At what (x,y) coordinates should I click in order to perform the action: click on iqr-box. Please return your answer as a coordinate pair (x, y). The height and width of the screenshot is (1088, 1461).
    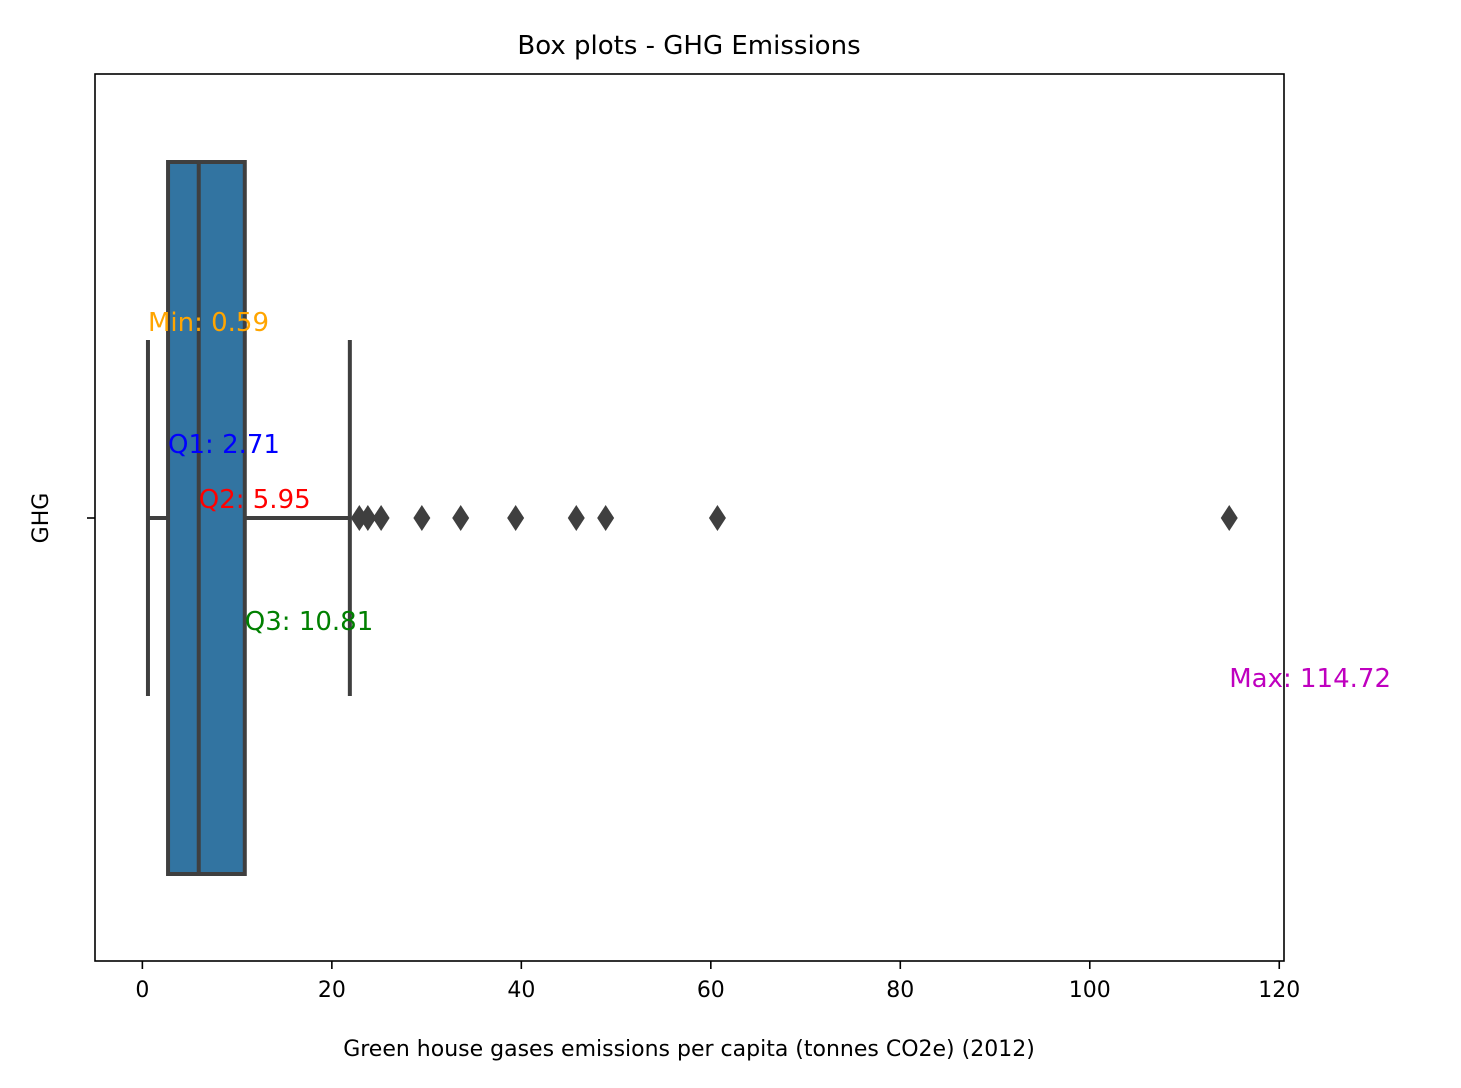
    Looking at the image, I should click on (206, 518).